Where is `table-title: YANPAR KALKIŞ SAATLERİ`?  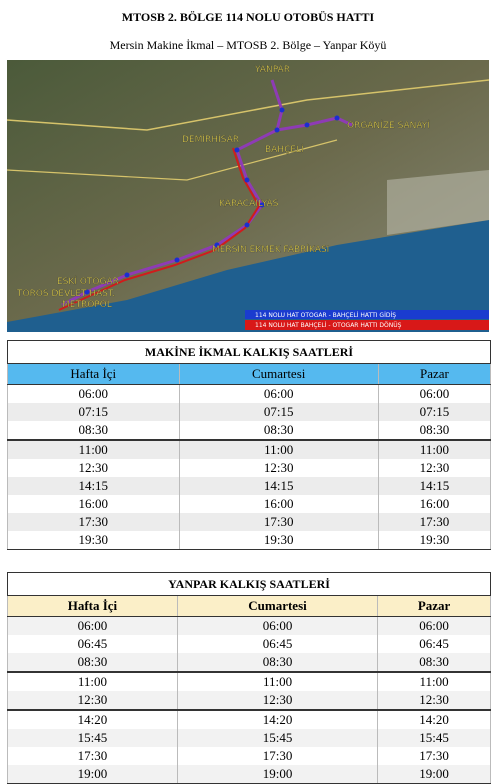
table-title: YANPAR KALKIŞ SAATLERİ is located at coordinates (249, 584).